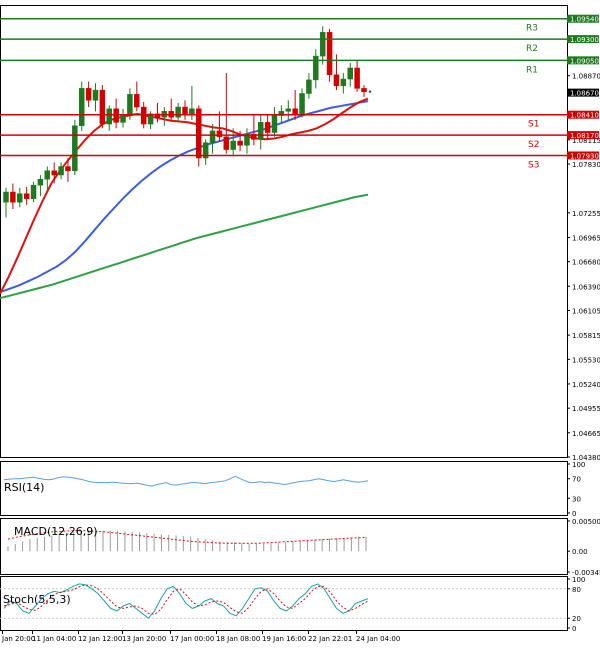 The image size is (600, 652). I want to click on rsi-line, so click(186, 481).